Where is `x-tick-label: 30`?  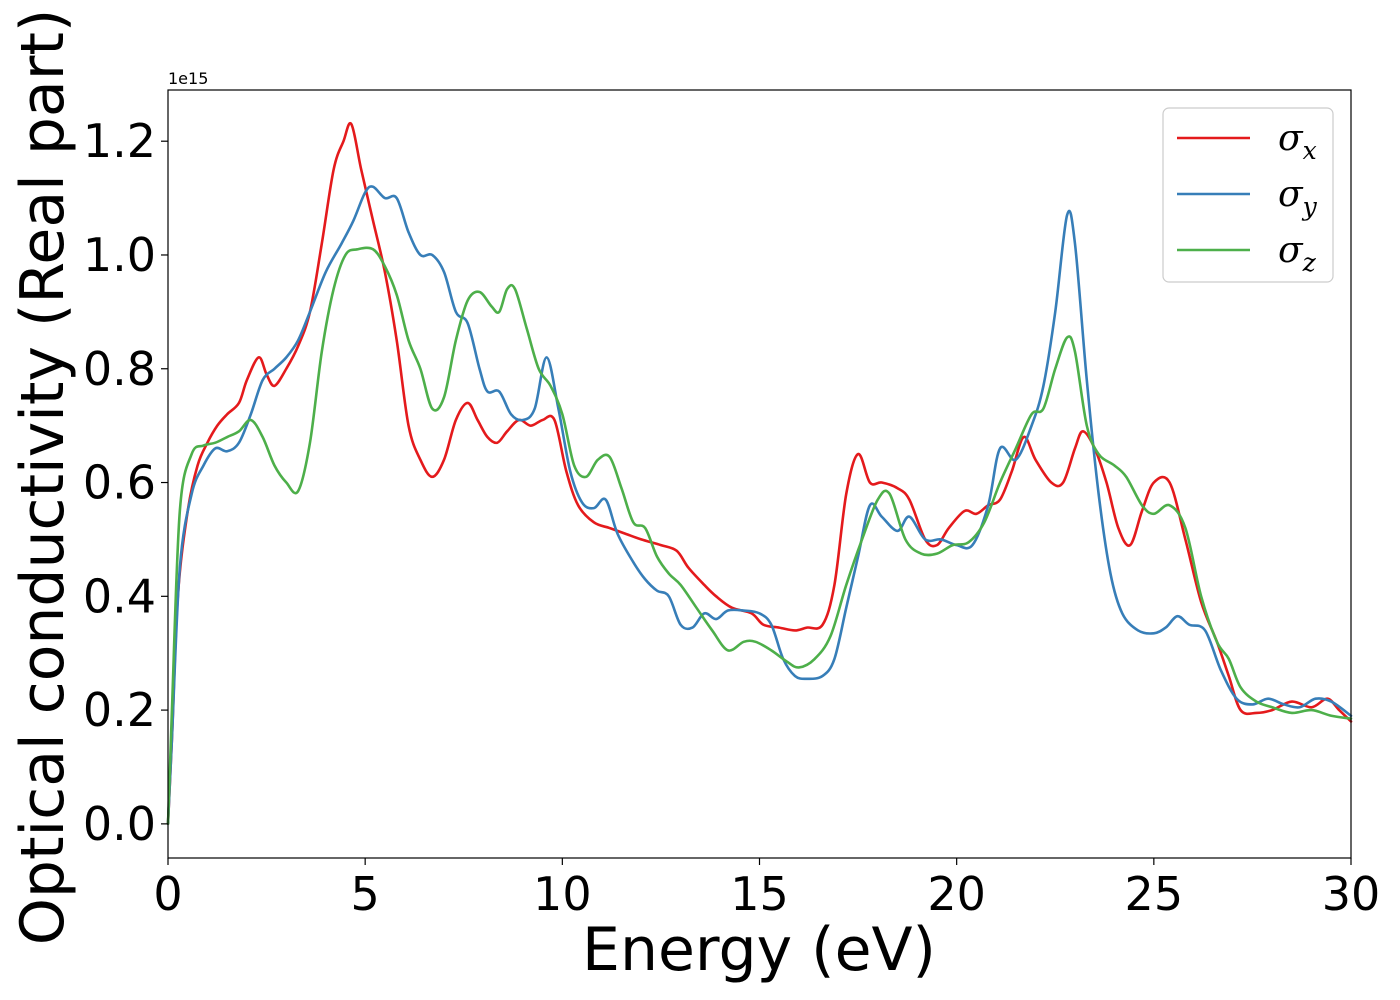 x-tick-label: 30 is located at coordinates (1351, 894).